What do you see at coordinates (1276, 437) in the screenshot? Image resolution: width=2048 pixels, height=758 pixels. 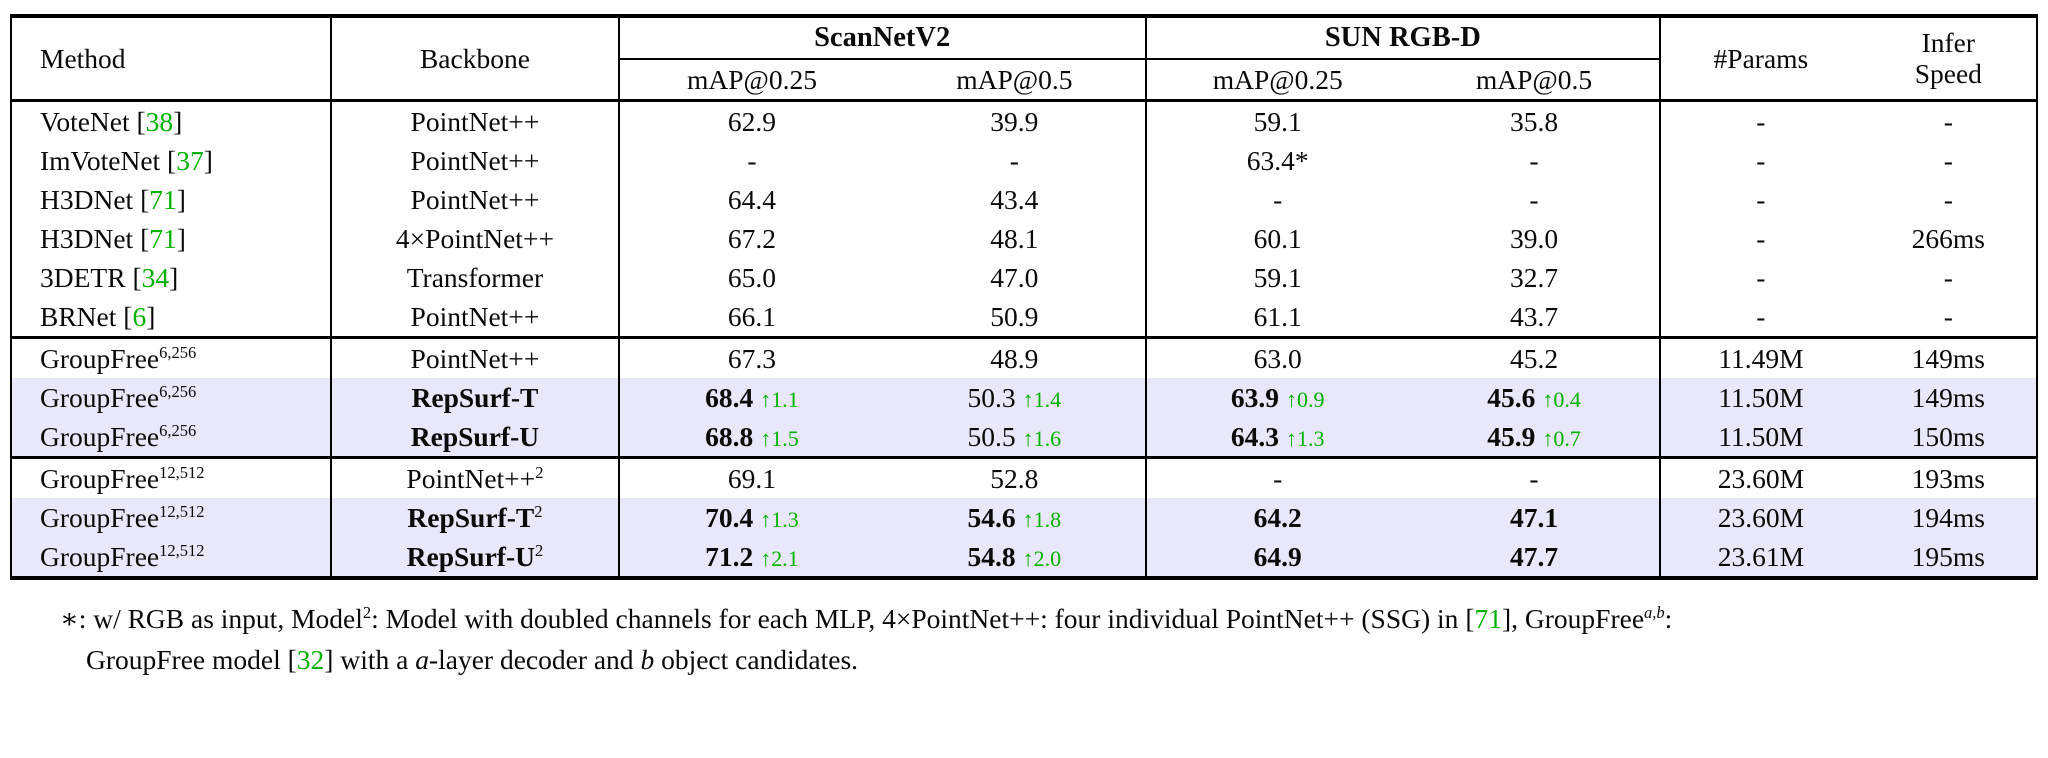 I see `metric-cell: 64.3 ↑1.3` at bounding box center [1276, 437].